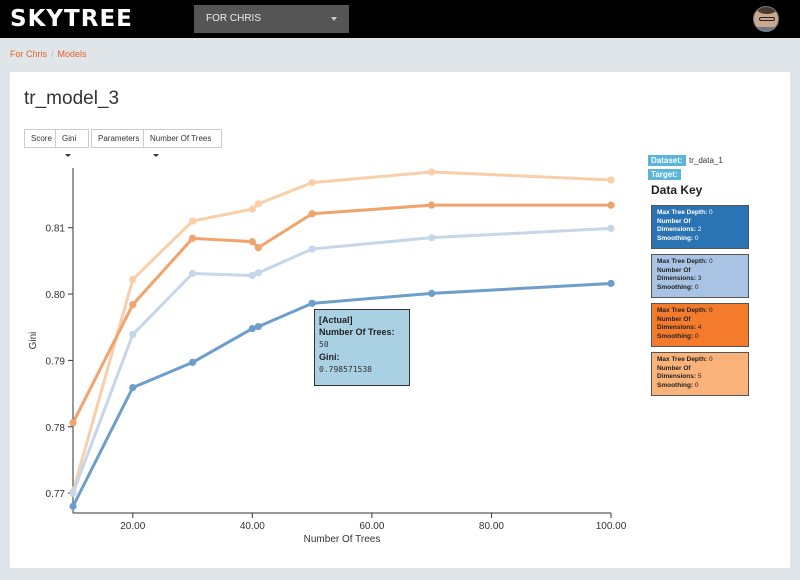 The width and height of the screenshot is (800, 580). Describe the element at coordinates (56, 361) in the screenshot. I see `y-tick-label-2: 0.79` at that location.